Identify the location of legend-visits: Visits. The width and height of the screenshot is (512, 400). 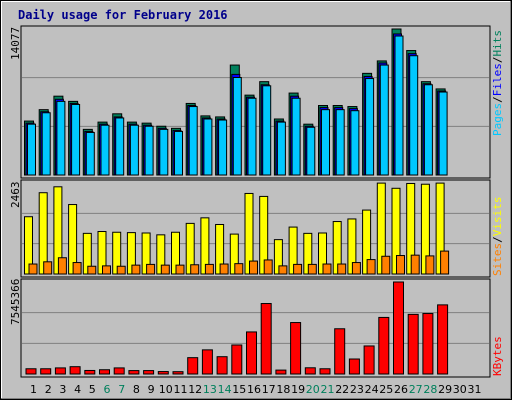
(497, 217).